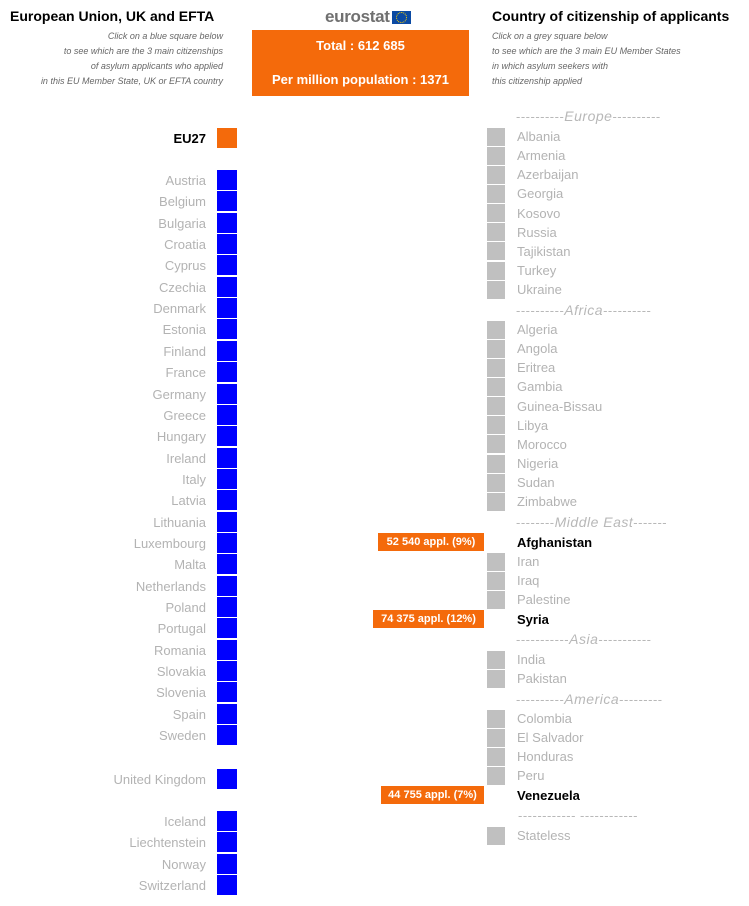 Image resolution: width=749 pixels, height=906 pixels. I want to click on region-label: Europe, so click(588, 116).